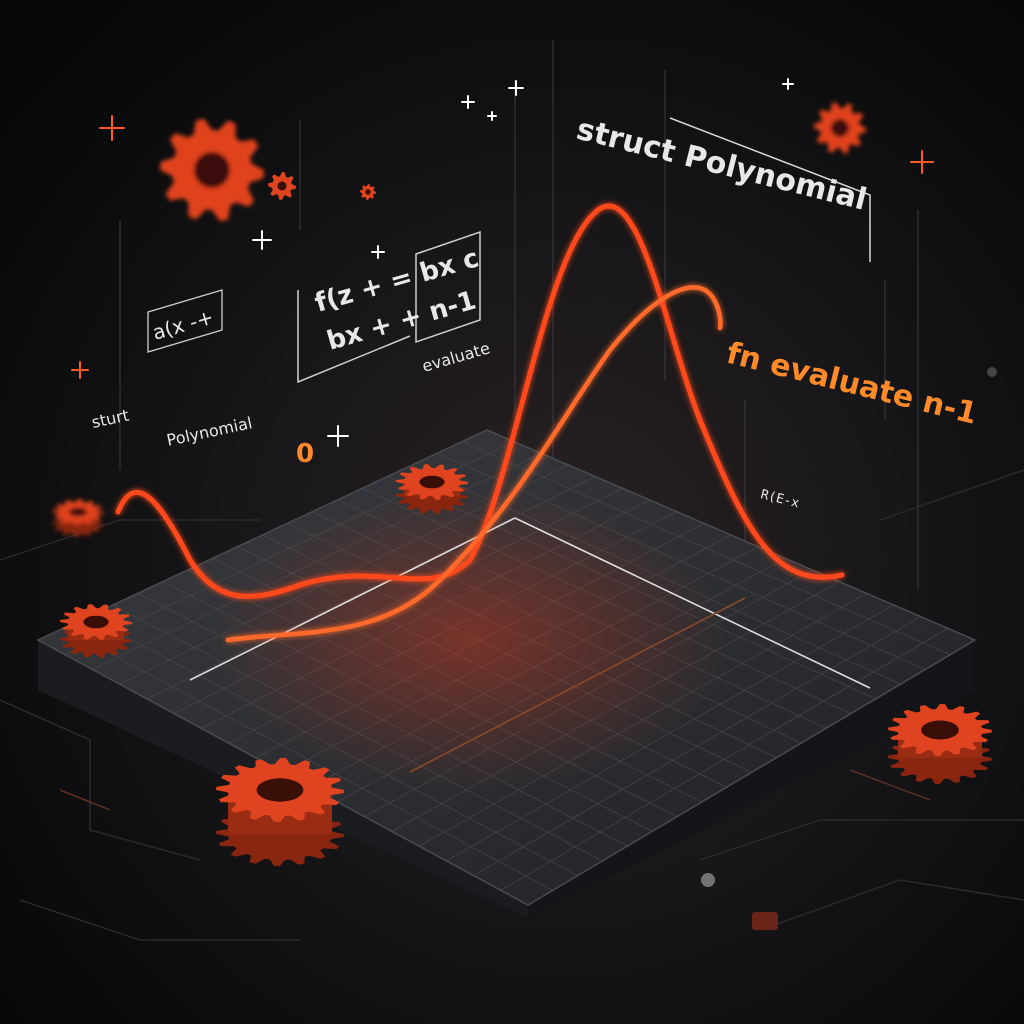 This screenshot has width=1024, height=1024. I want to click on zero-glyph: 0, so click(305, 454).